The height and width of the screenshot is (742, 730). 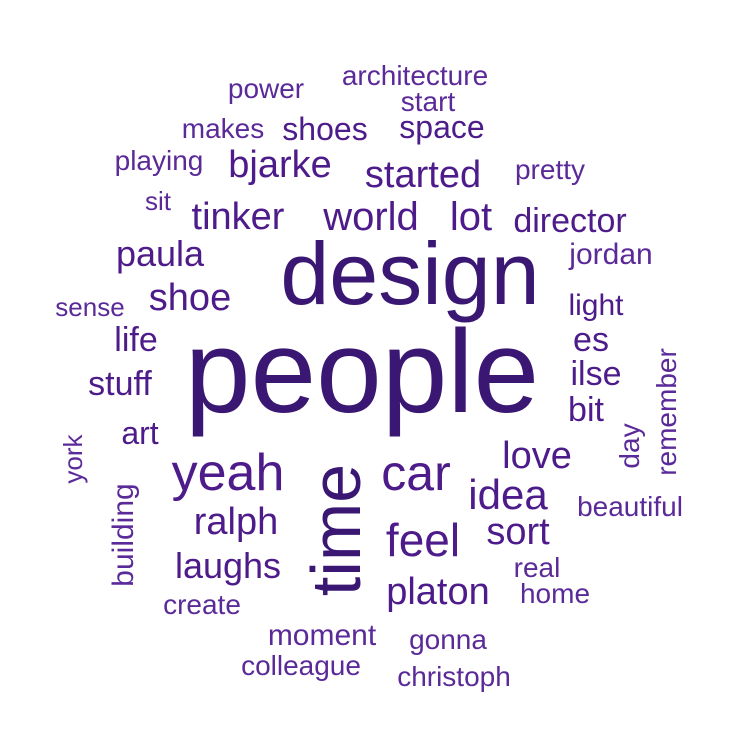 I want to click on word-playing: playing, so click(x=159, y=160).